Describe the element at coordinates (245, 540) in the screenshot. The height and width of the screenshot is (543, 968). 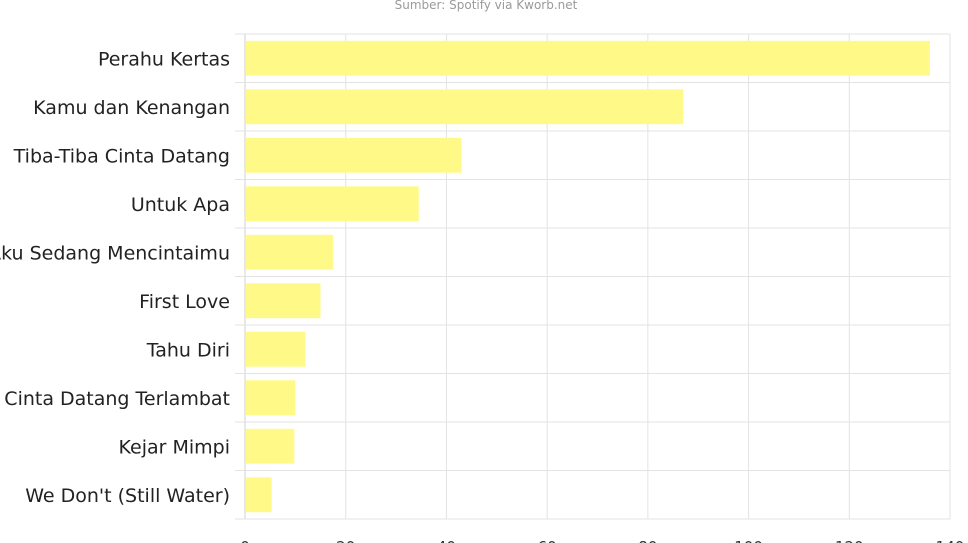
I see `x-tick-label: 0` at that location.